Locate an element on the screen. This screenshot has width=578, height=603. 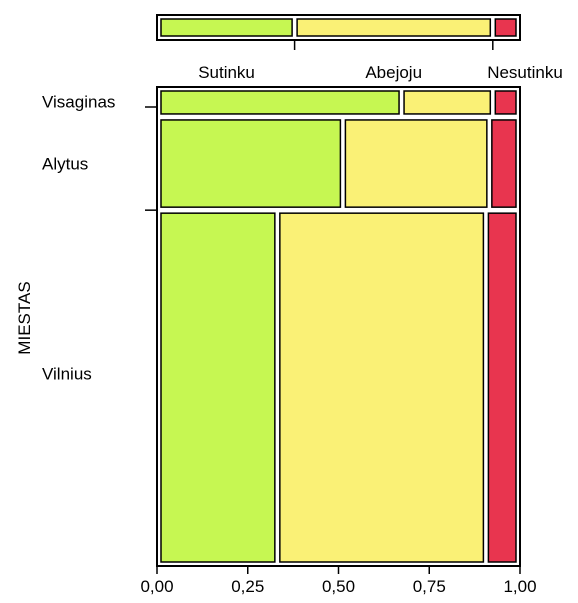
cell-alytus-nesutinku is located at coordinates (504, 163).